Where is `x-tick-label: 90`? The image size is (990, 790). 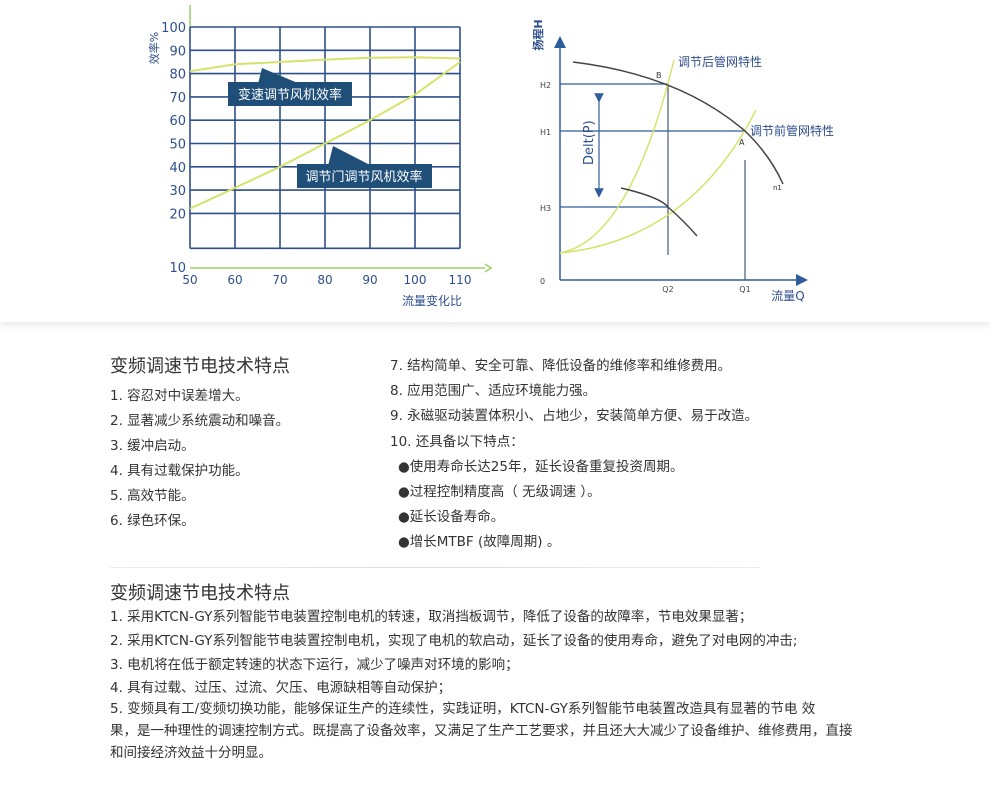
x-tick-label: 90 is located at coordinates (369, 280).